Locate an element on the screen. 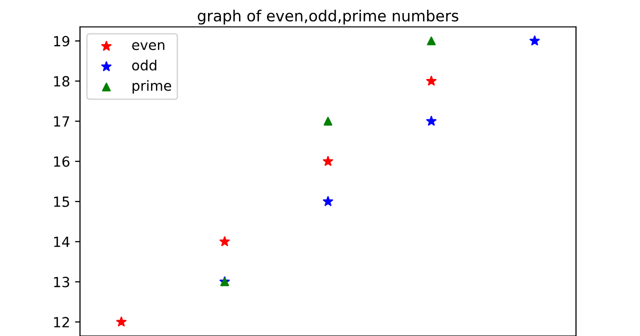 Image resolution: width=640 pixels, height=336 pixels. y-tick-label: 17 is located at coordinates (62, 121).